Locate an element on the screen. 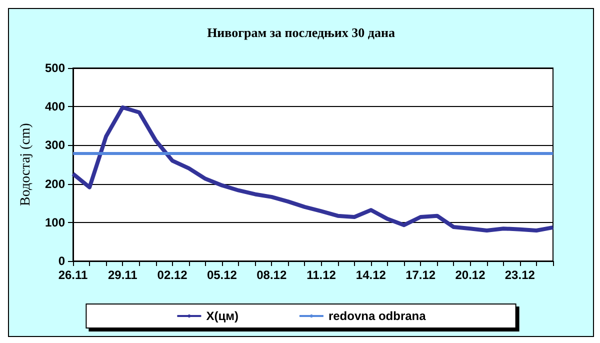  x-tick-label: 08.12 is located at coordinates (271, 275).